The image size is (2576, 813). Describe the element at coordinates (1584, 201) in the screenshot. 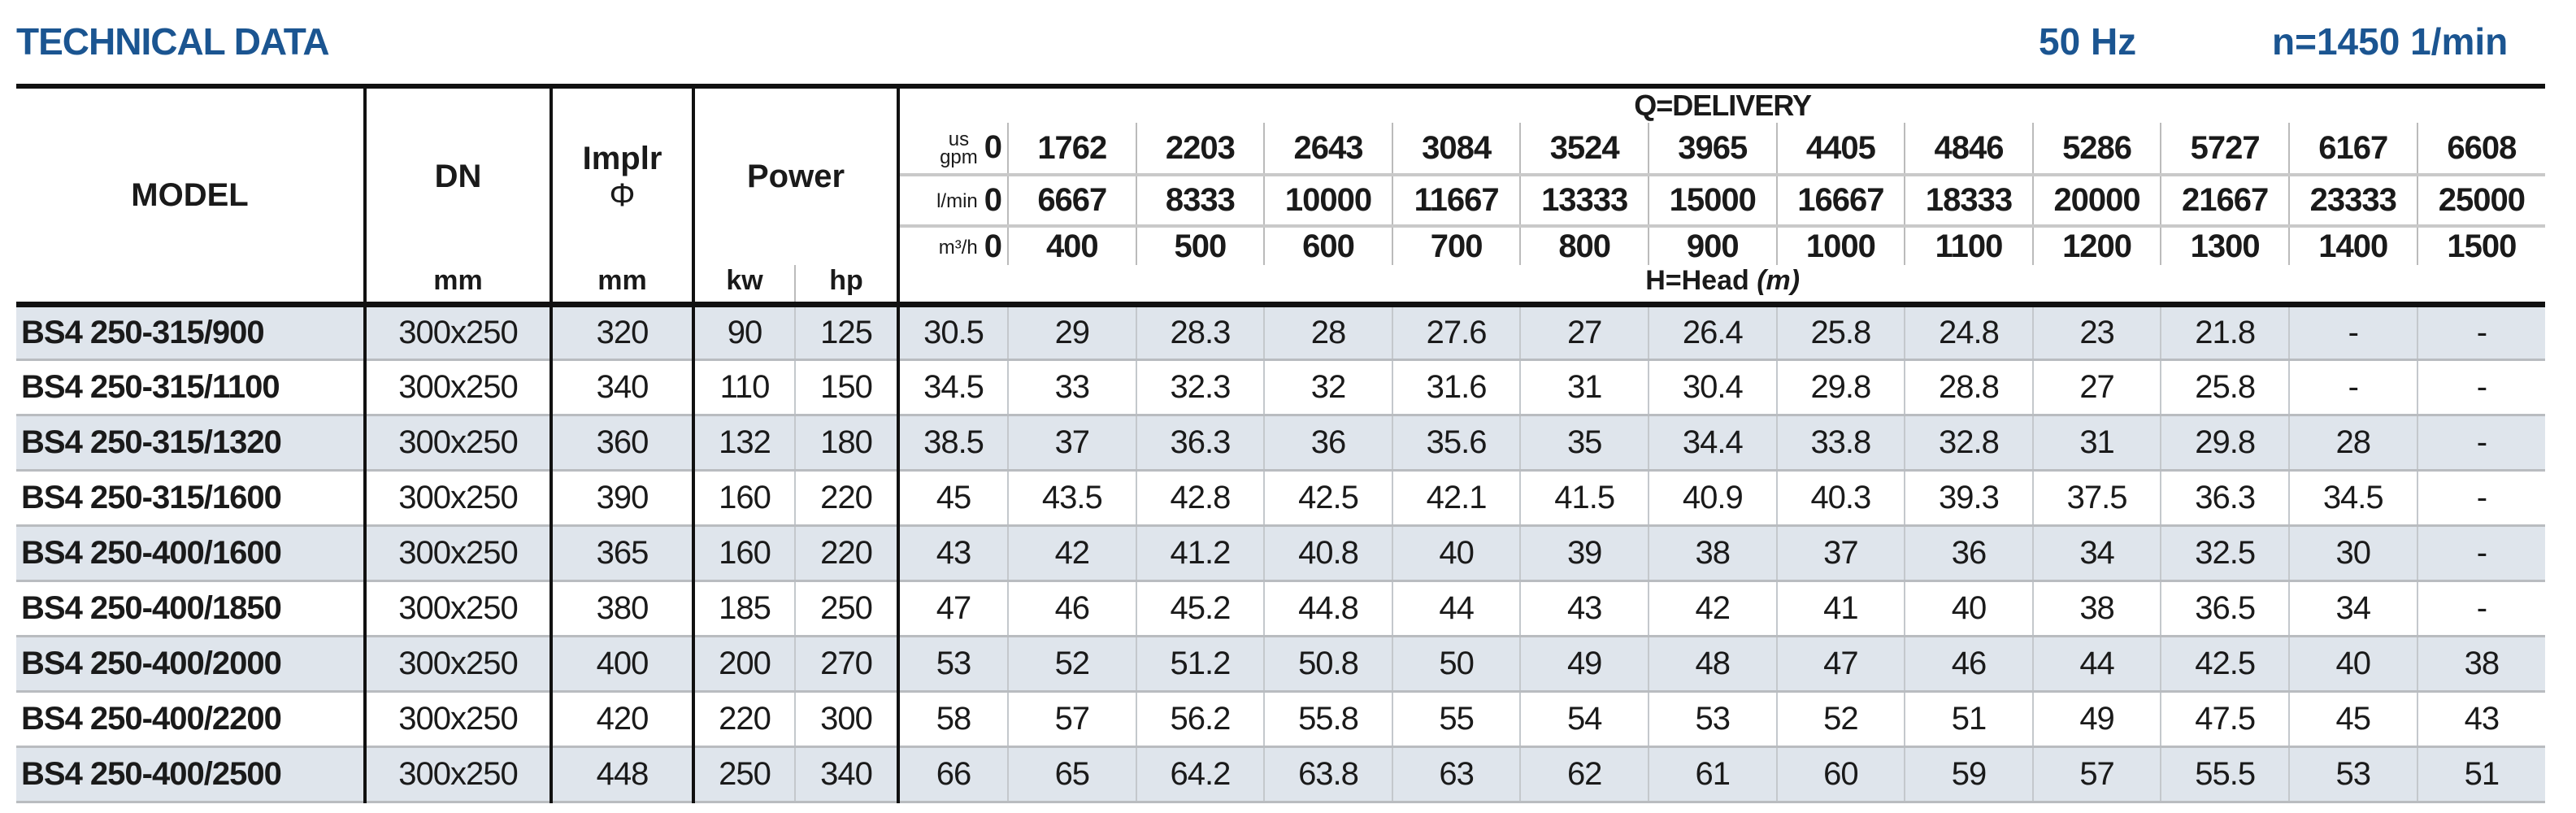

I see `flow-value: 13333` at that location.